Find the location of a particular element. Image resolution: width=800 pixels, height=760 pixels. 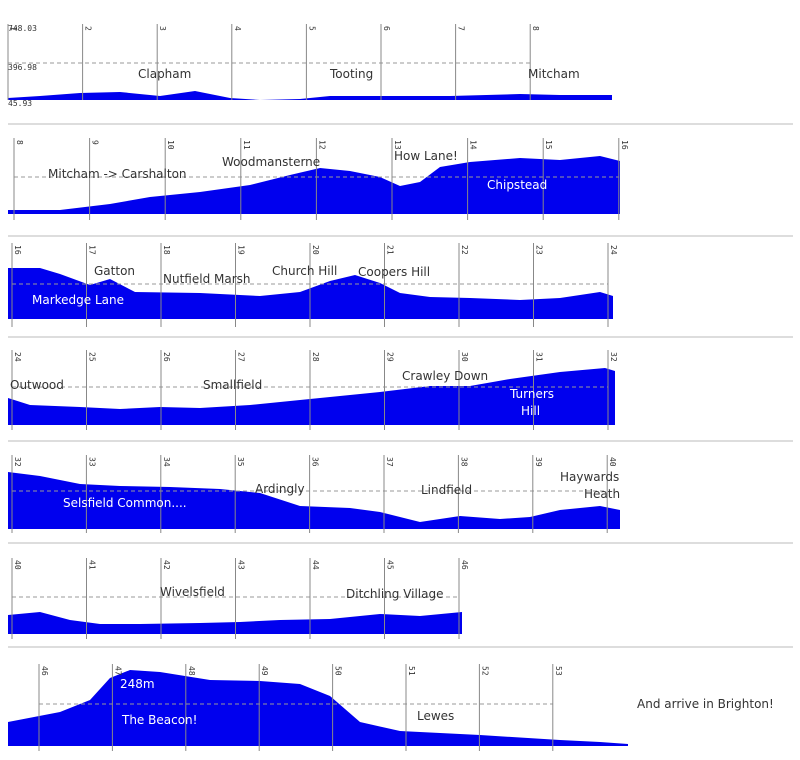

km-tick-label: 23 is located at coordinates (539, 250).